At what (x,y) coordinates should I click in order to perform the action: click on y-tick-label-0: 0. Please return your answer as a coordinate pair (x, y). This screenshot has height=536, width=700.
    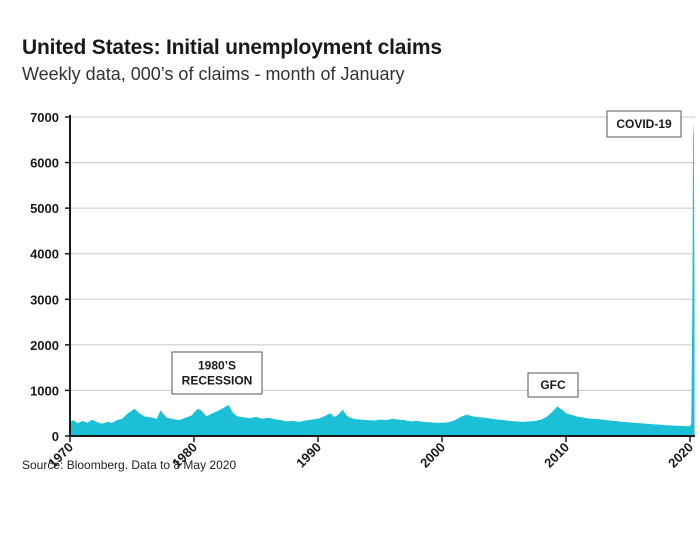
    Looking at the image, I should click on (55, 436).